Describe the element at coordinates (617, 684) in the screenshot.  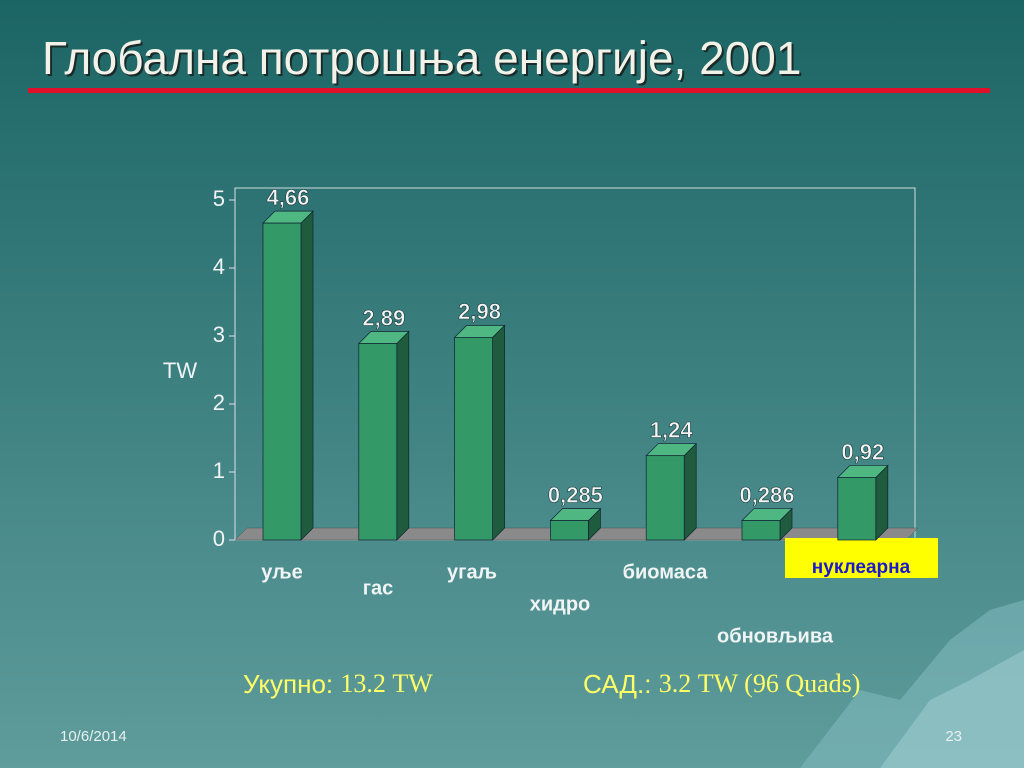
I see `usa-label: САД.:` at that location.